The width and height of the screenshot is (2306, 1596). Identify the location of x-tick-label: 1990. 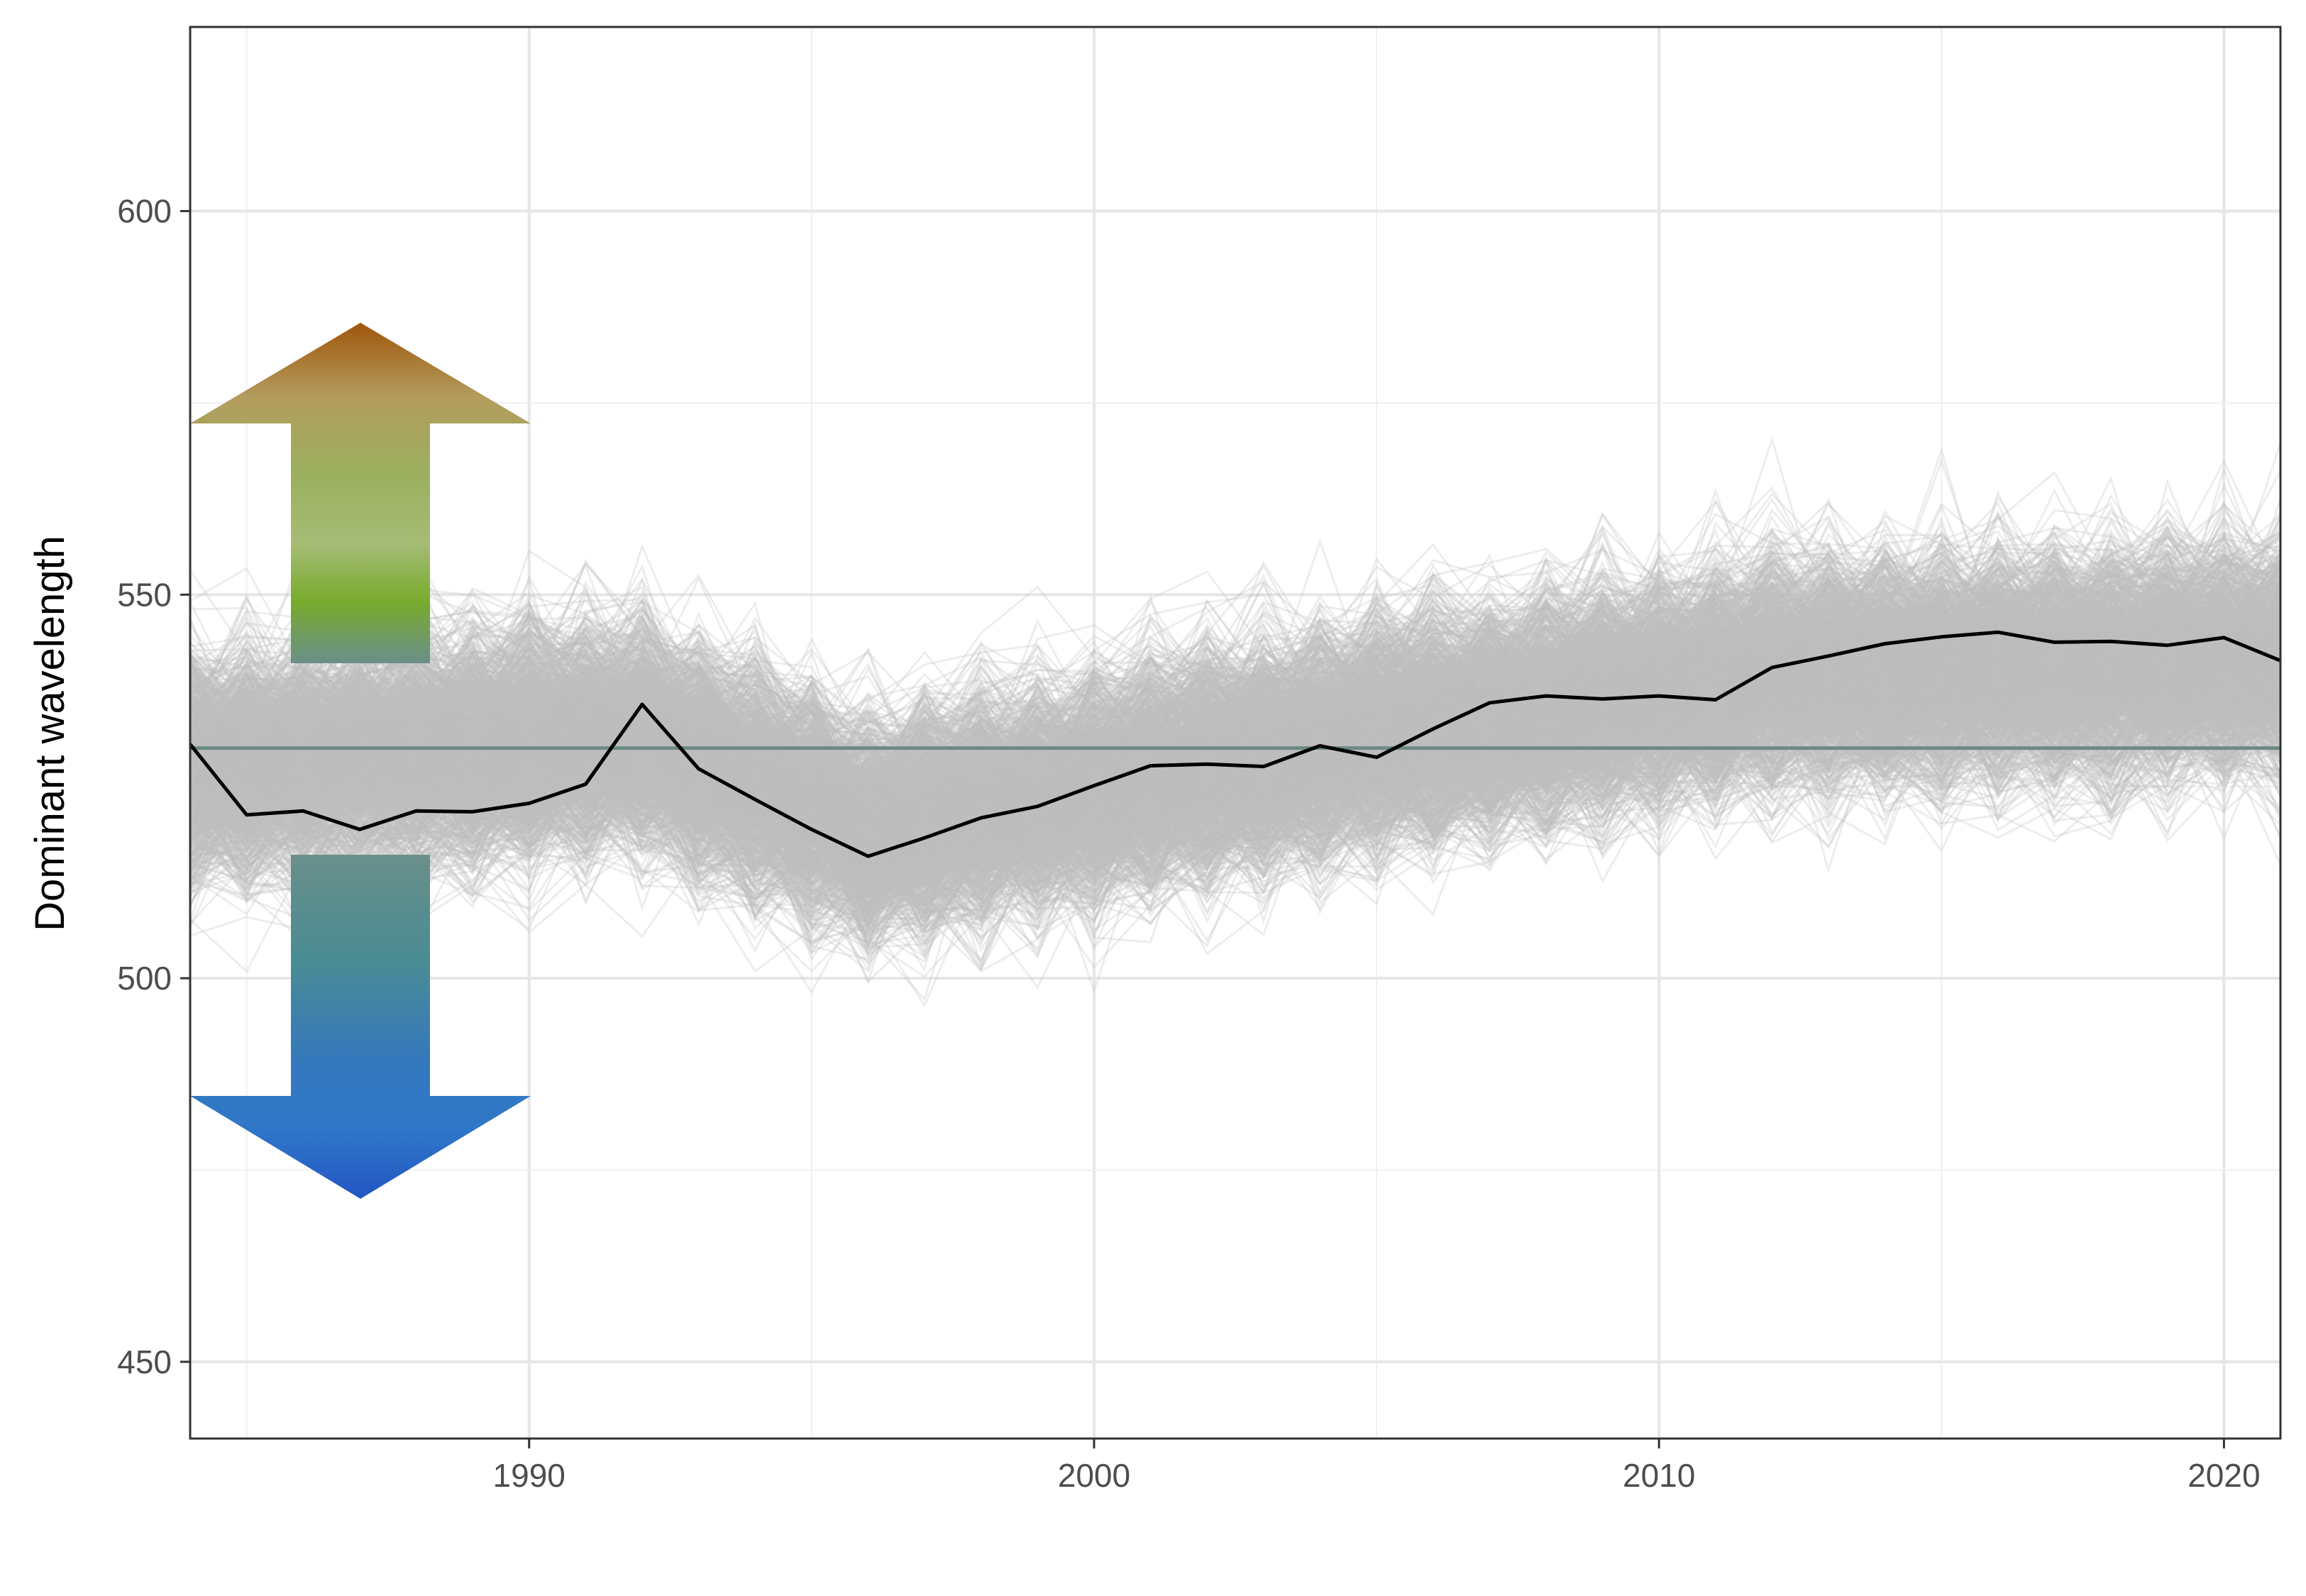
(529, 1475).